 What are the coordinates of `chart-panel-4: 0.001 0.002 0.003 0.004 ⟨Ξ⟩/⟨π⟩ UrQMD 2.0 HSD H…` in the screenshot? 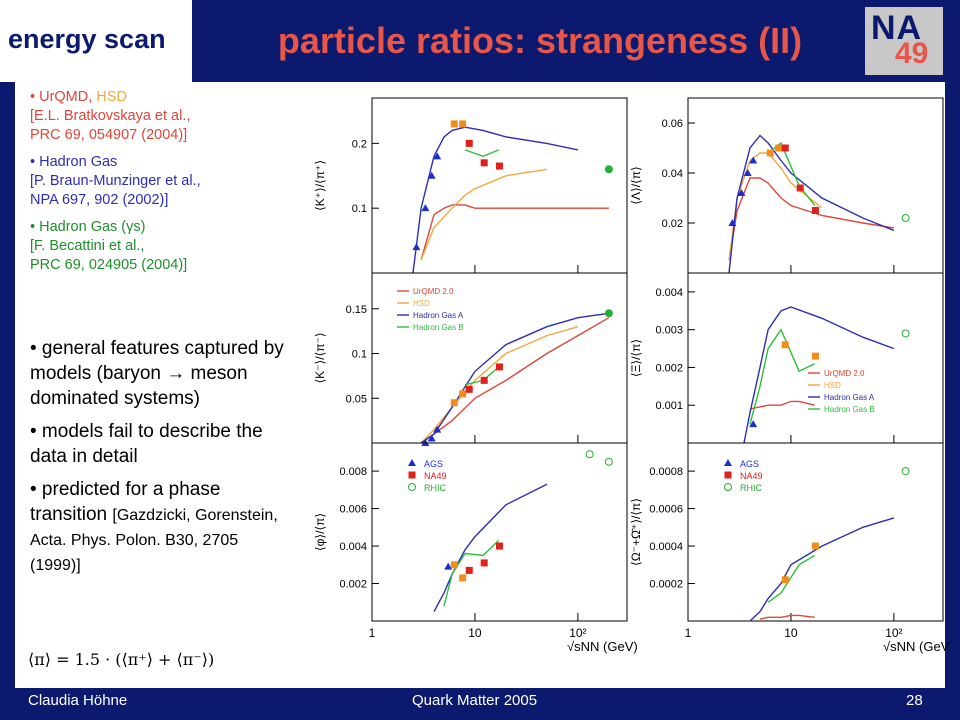 It's located at (786, 358).